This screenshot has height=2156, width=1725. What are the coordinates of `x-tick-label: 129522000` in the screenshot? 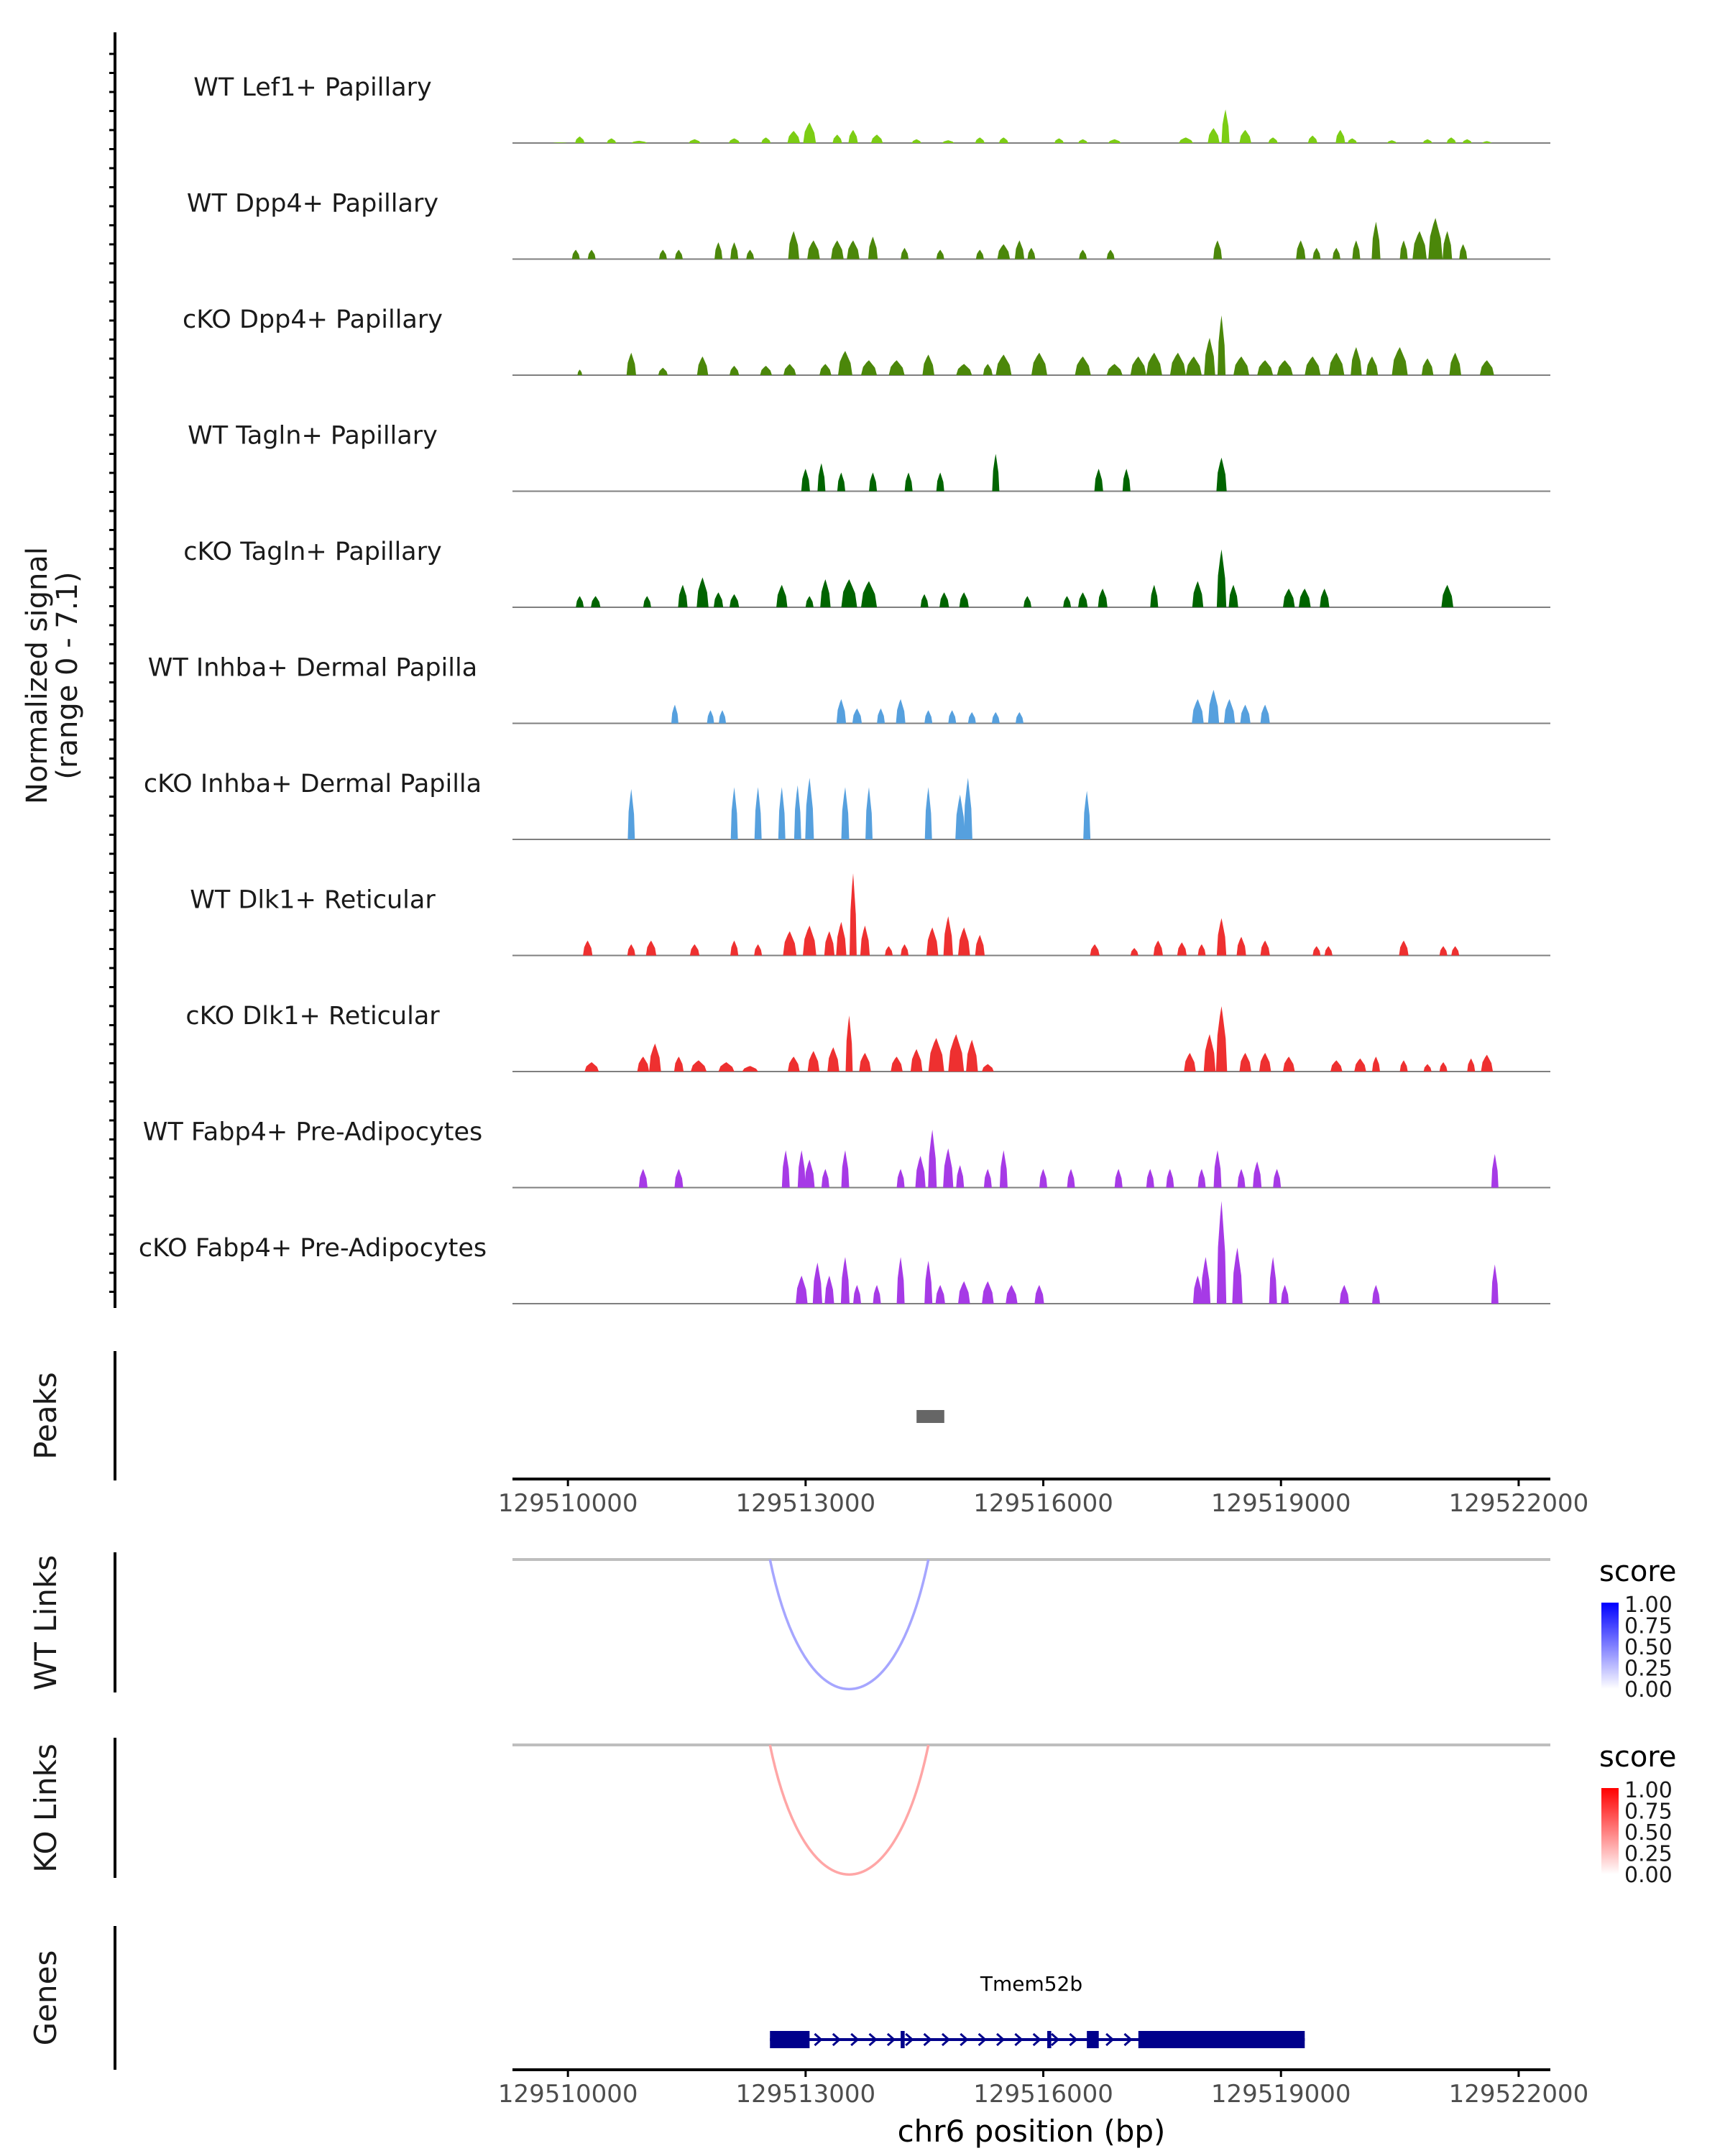 It's located at (1519, 1504).